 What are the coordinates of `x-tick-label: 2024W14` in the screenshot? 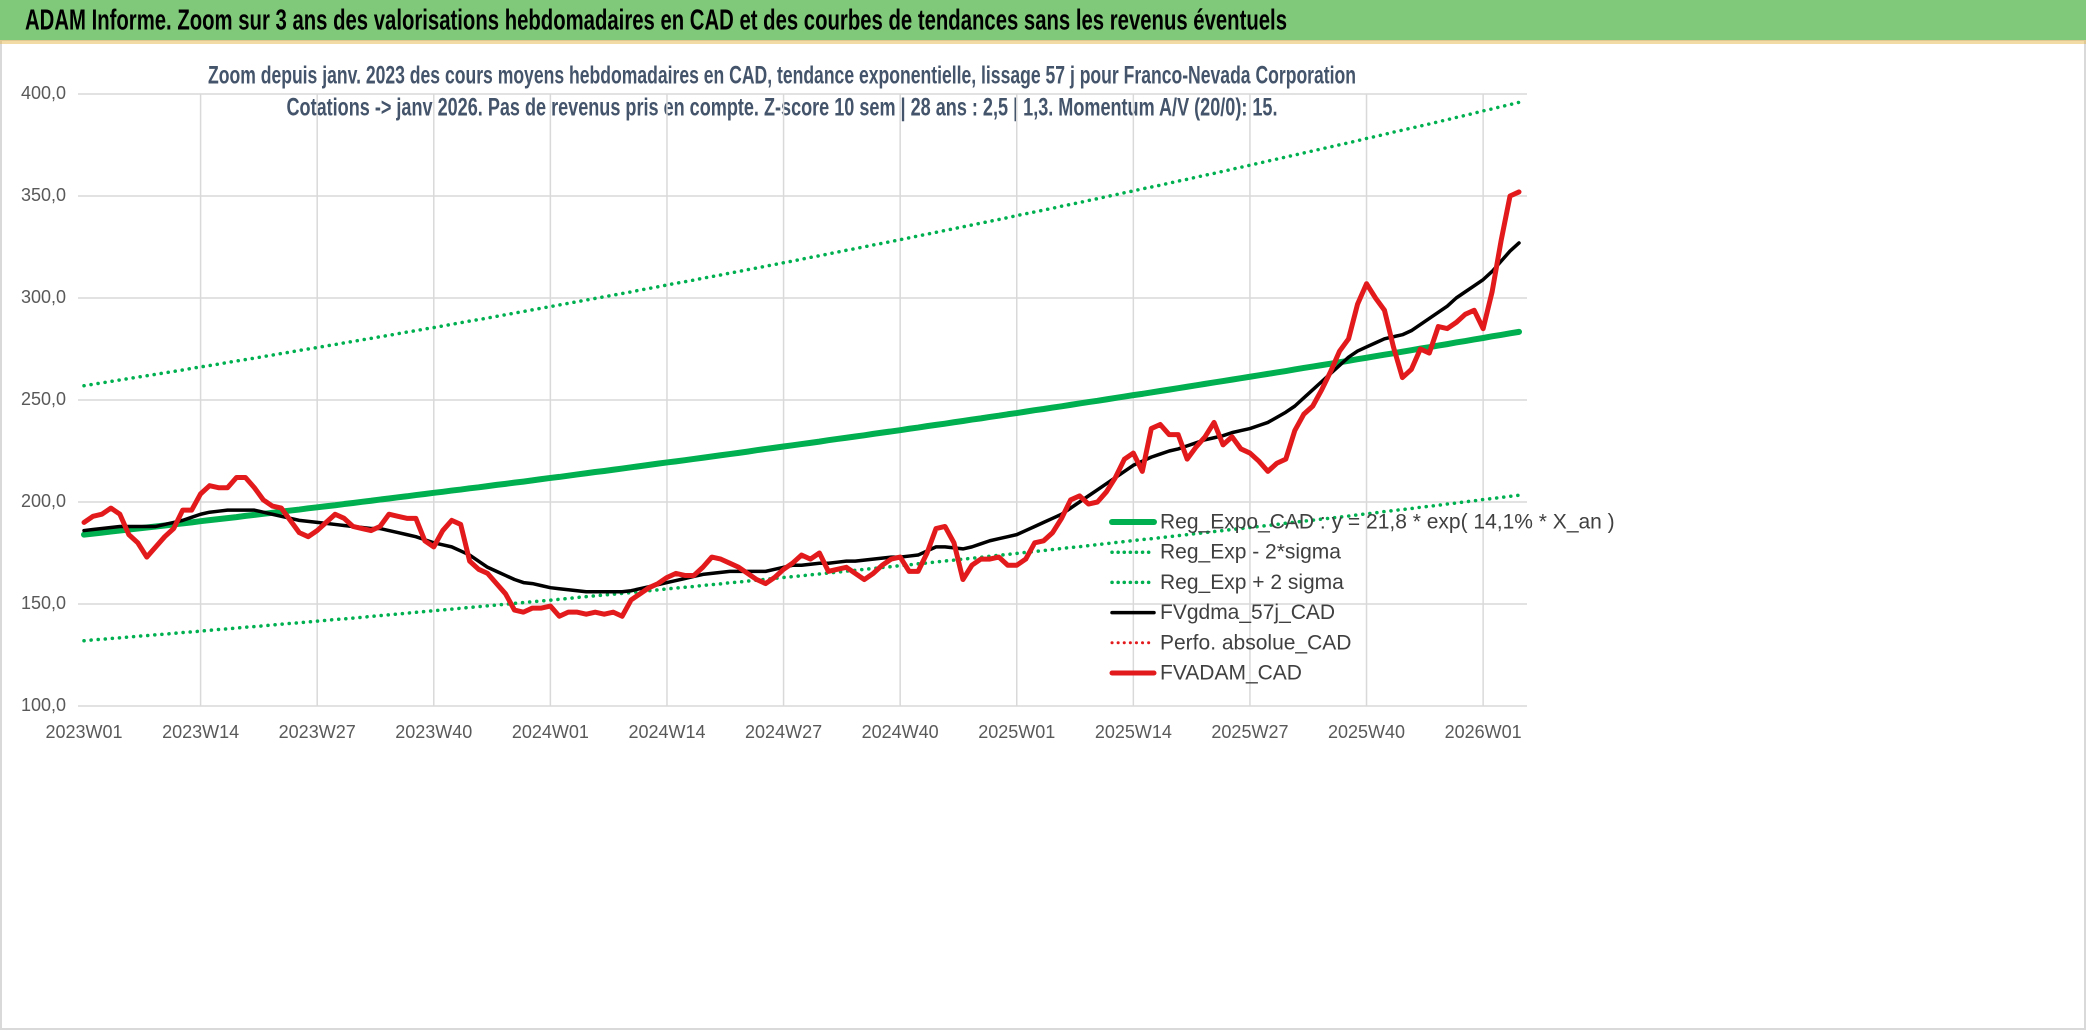 It's located at (666, 732).